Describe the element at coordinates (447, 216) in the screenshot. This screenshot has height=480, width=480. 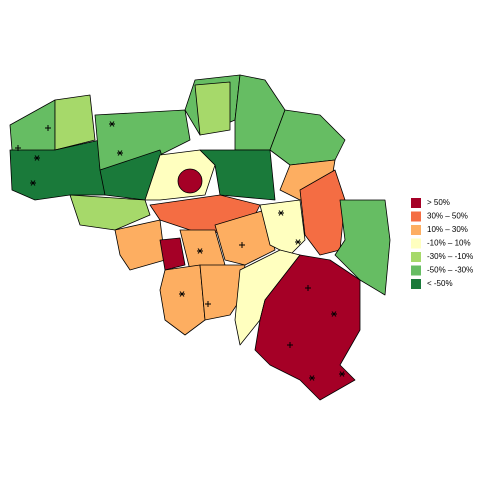
I see `legend-label: 30% – 50%` at that location.